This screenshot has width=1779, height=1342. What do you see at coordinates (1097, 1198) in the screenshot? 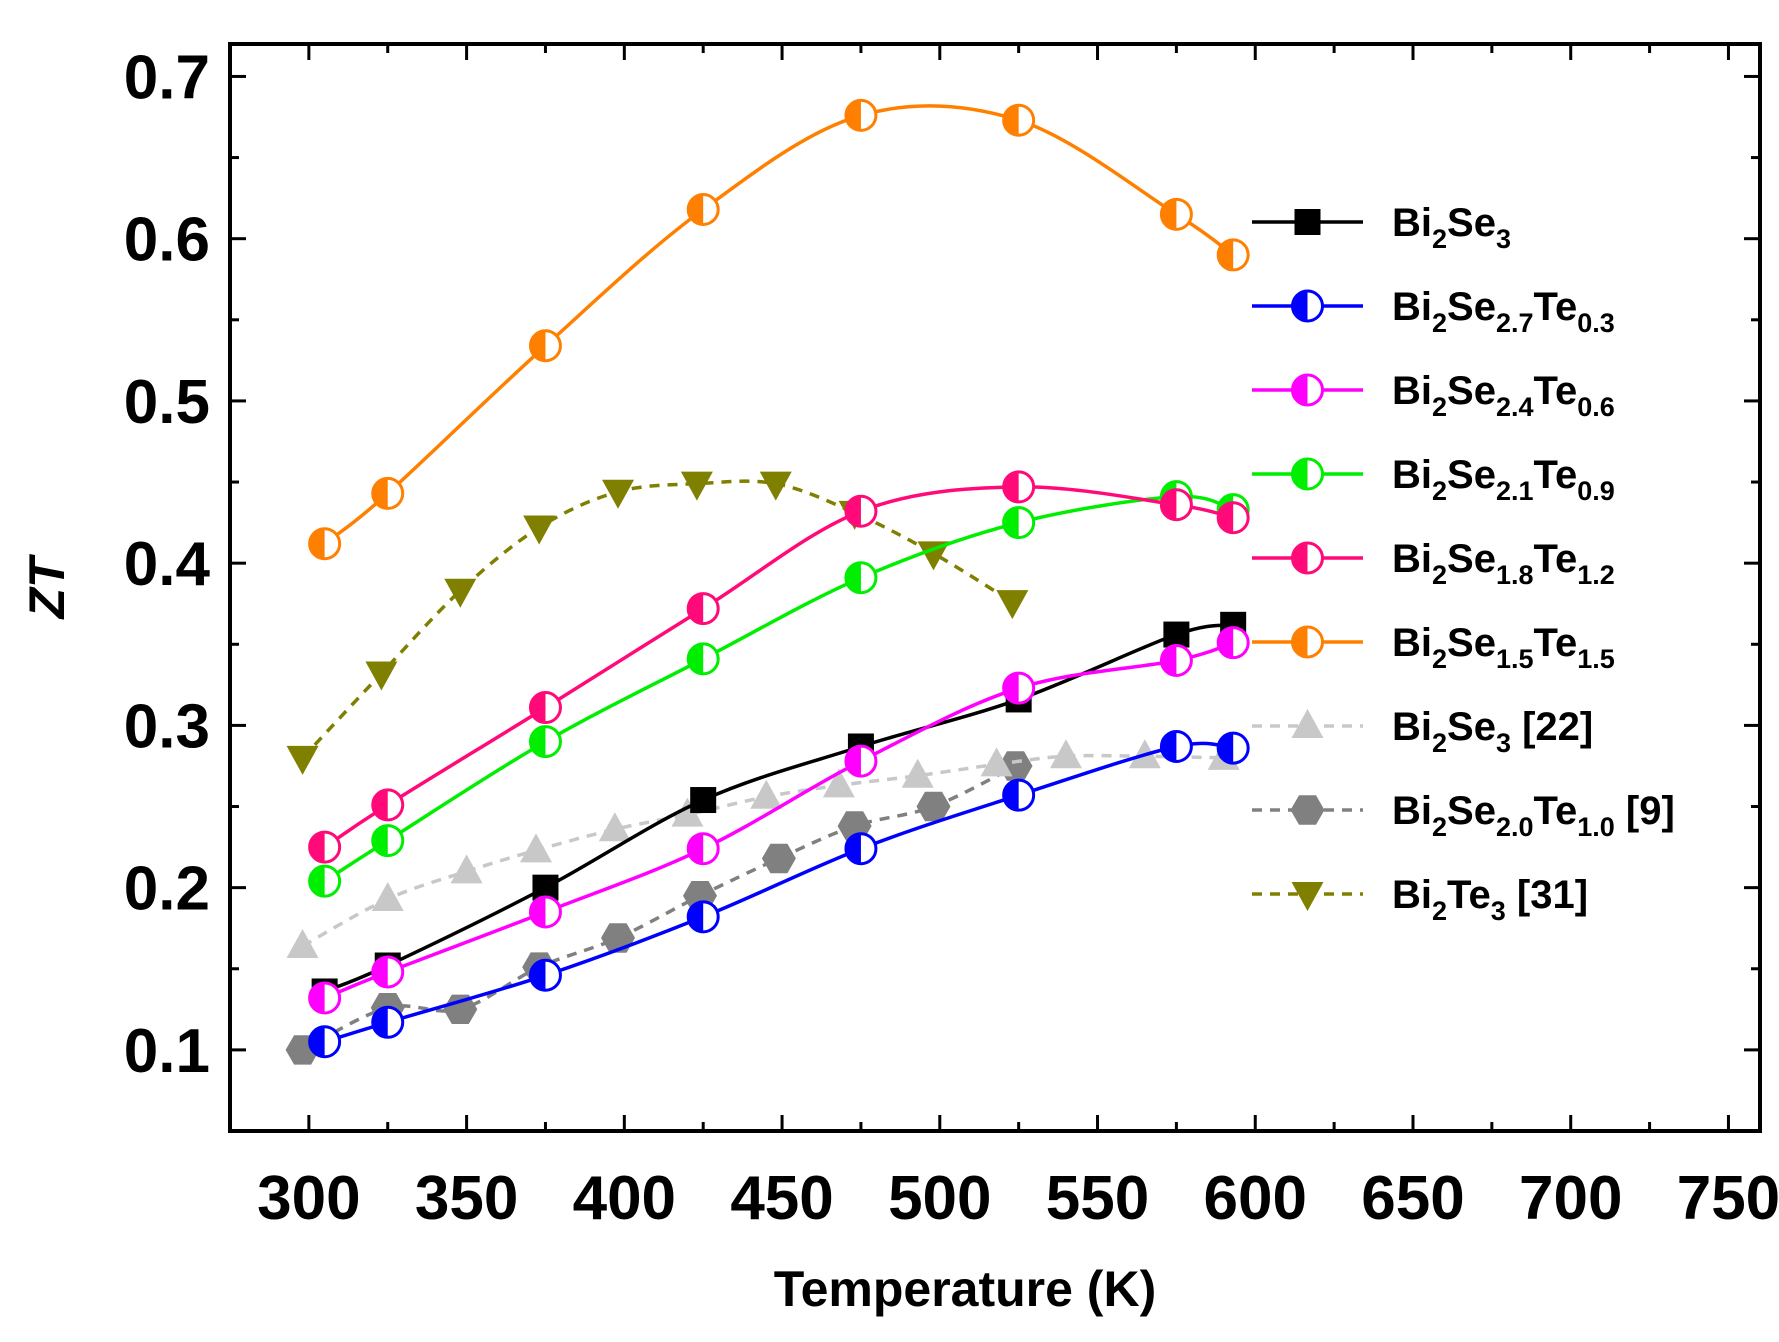
I see `x-tick-label: 550` at bounding box center [1097, 1198].